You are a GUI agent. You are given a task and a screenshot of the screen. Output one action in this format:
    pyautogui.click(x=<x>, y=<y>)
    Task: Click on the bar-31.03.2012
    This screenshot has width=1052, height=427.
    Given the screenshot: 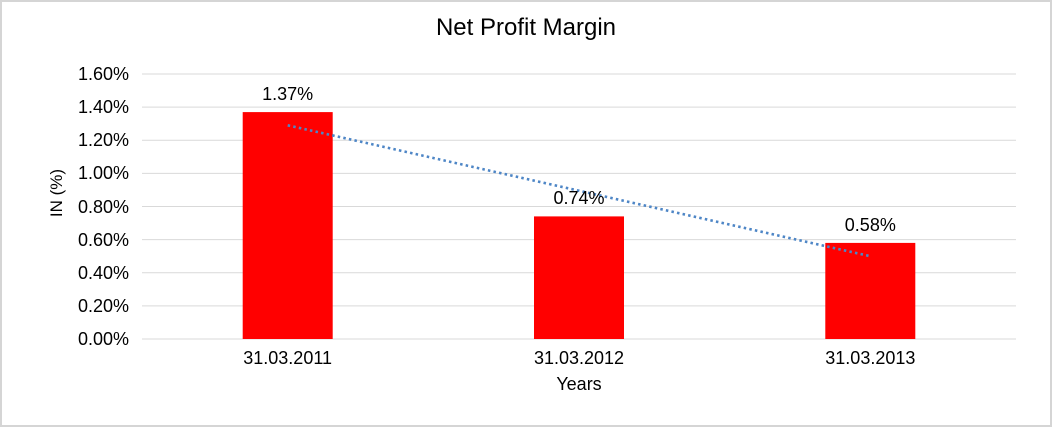 What is the action you would take?
    pyautogui.click(x=579, y=277)
    